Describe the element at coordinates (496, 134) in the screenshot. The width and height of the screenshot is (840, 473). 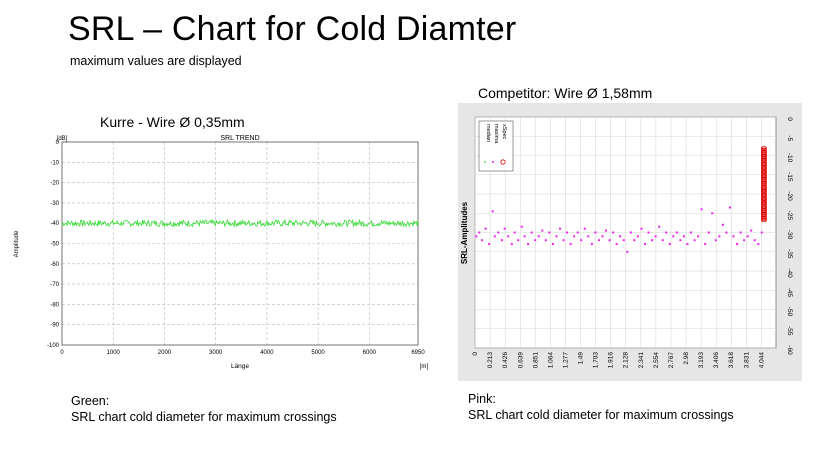
I see `legend-maxima: maxima` at that location.